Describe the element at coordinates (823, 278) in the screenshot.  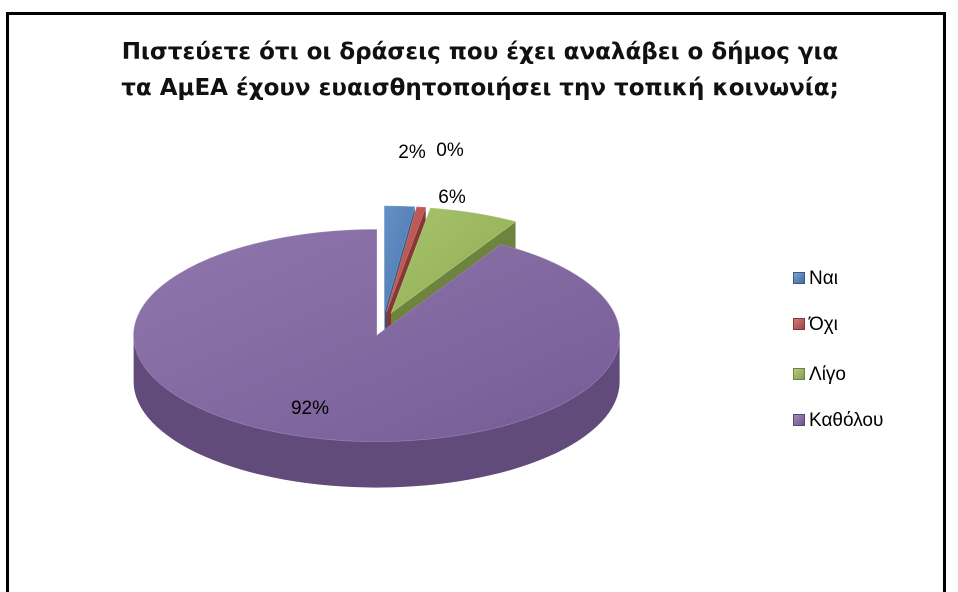
I see `legend-label-nai: Ναι` at that location.